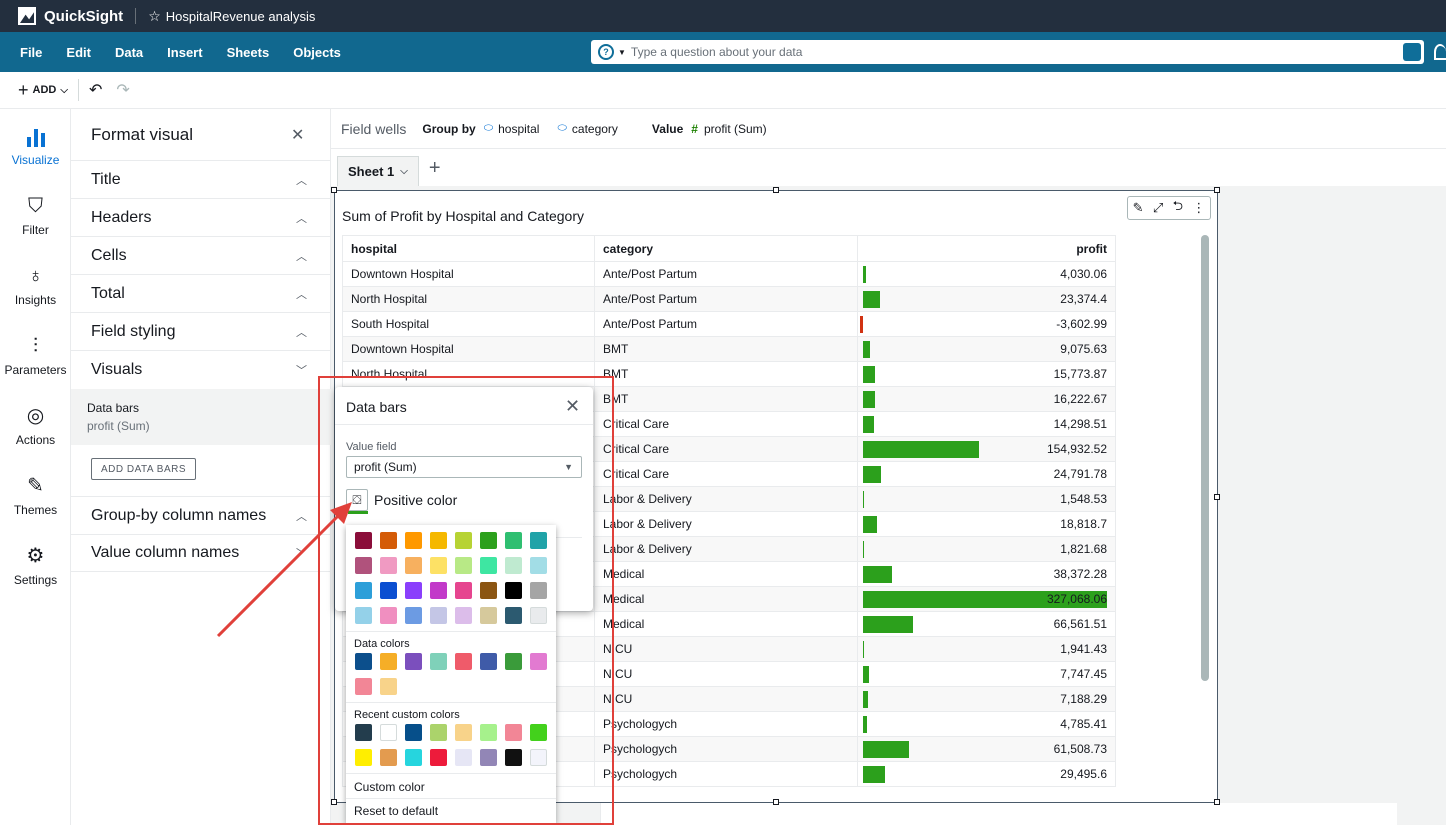 This screenshot has width=1446, height=825. What do you see at coordinates (986, 749) in the screenshot?
I see `cell-profit: 61,508.73` at bounding box center [986, 749].